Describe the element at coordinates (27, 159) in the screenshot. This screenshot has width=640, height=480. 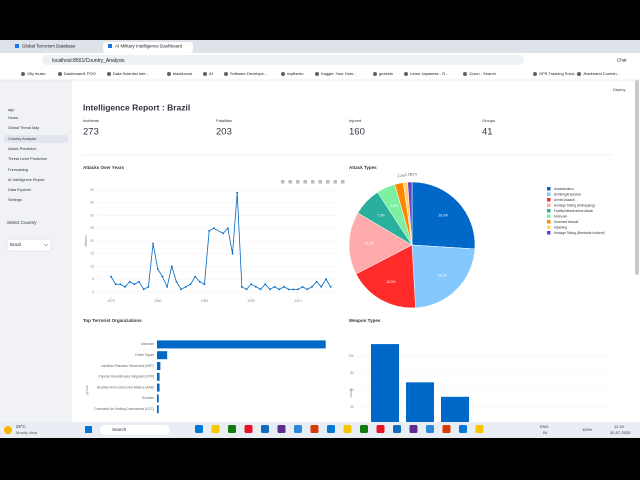
I see `nav-item: Threat Level Prediction` at that location.